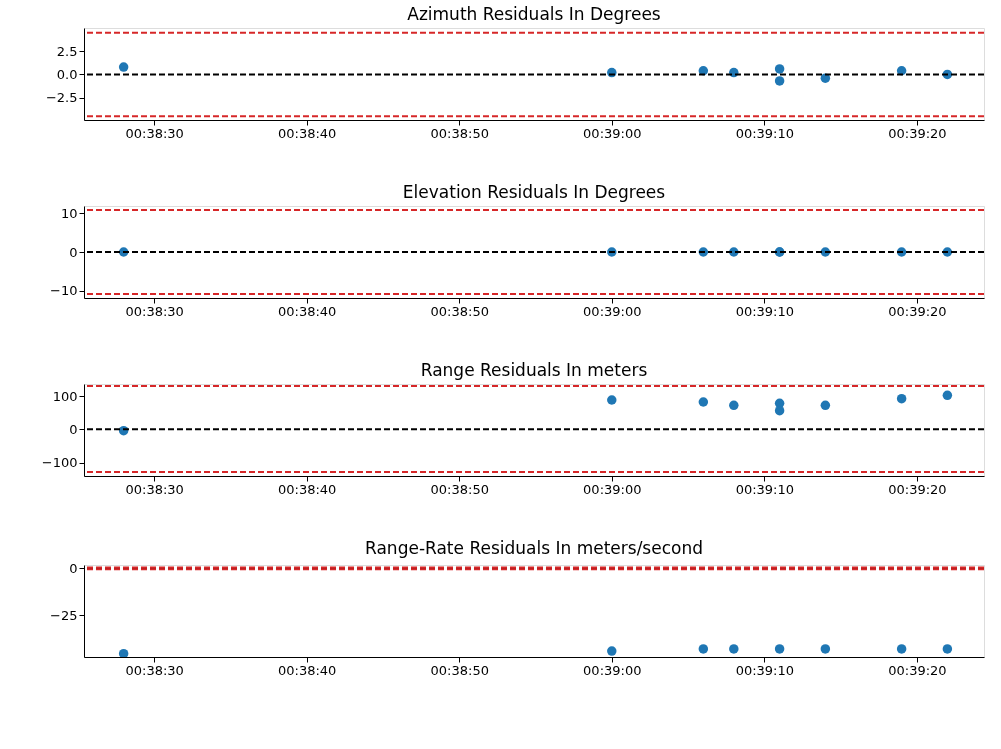  Describe the element at coordinates (67, 74) in the screenshot. I see `y-tick-label: 0.0` at that location.